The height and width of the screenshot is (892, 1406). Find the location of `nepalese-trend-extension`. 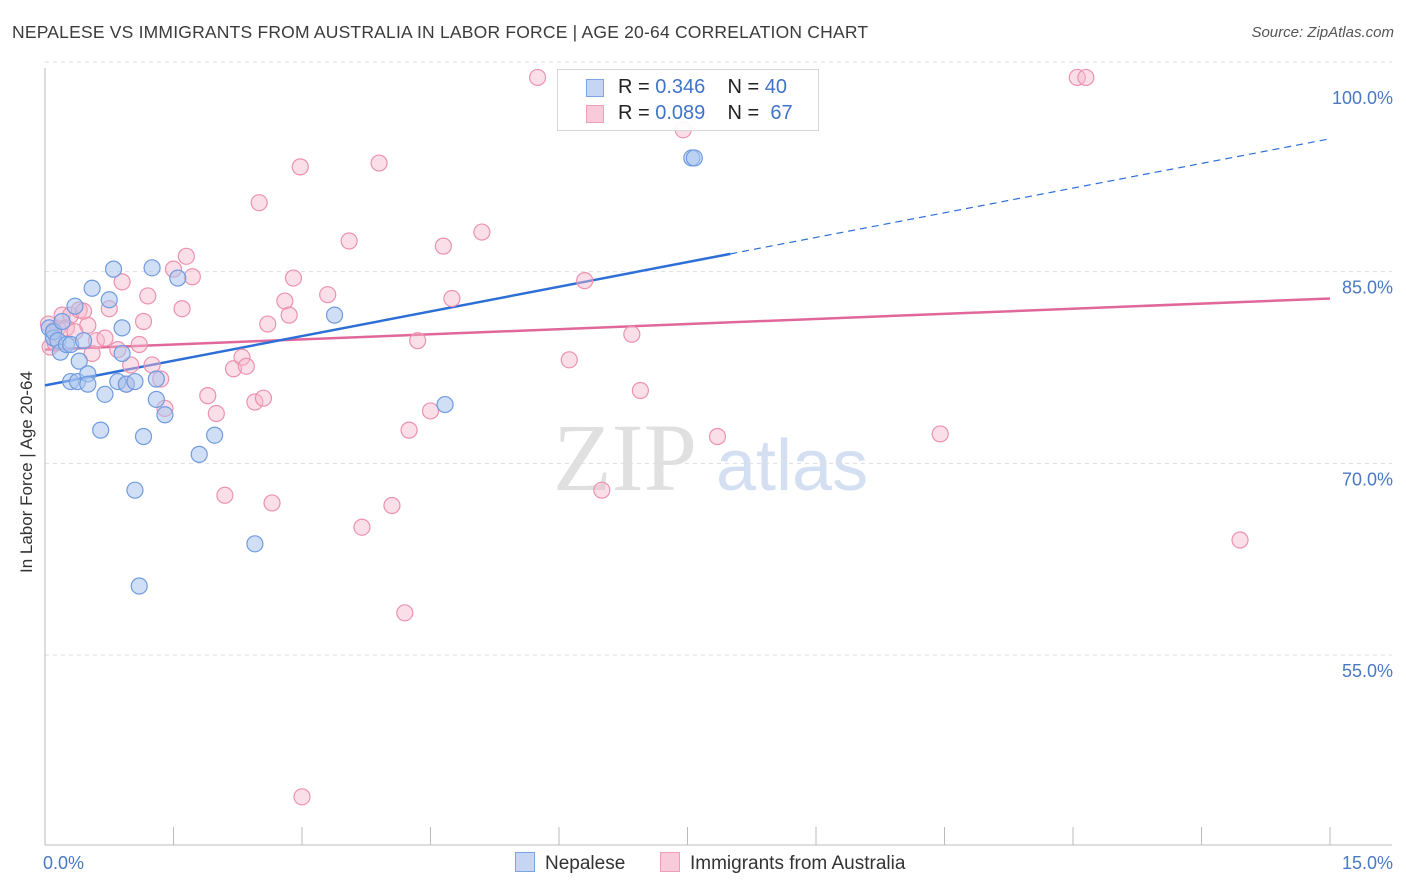

nepalese-trend-extension is located at coordinates (1030, 196).